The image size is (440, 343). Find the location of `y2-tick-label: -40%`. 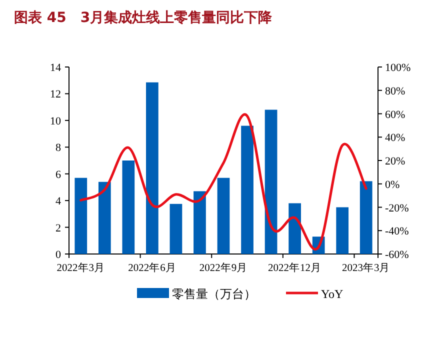

y2-tick-label: -40% is located at coordinates (397, 232).